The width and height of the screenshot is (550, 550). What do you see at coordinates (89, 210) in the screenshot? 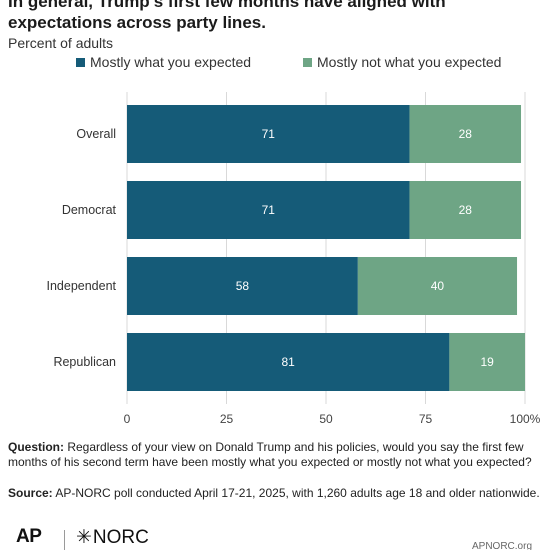
I see `category-label: Democrat` at bounding box center [89, 210].